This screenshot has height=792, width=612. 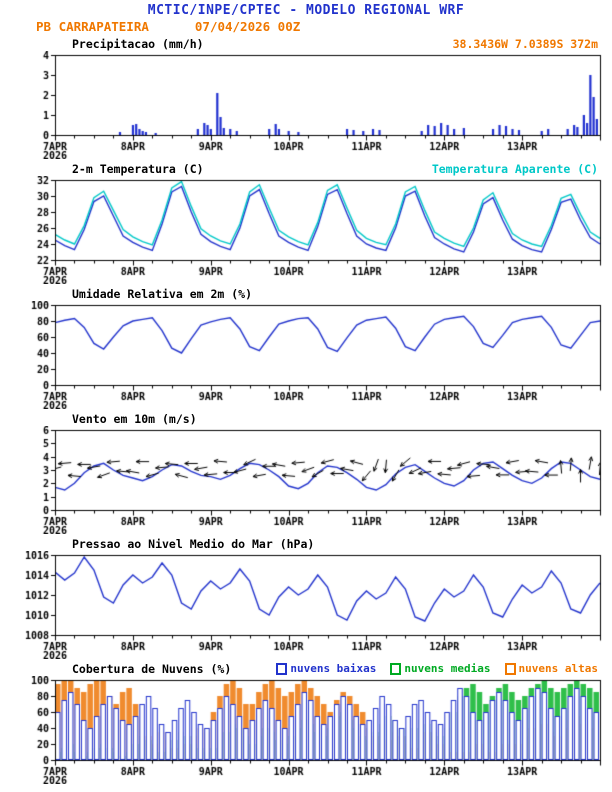 What do you see at coordinates (510, 668) in the screenshot?
I see `legend-box-altas-icon` at bounding box center [510, 668].